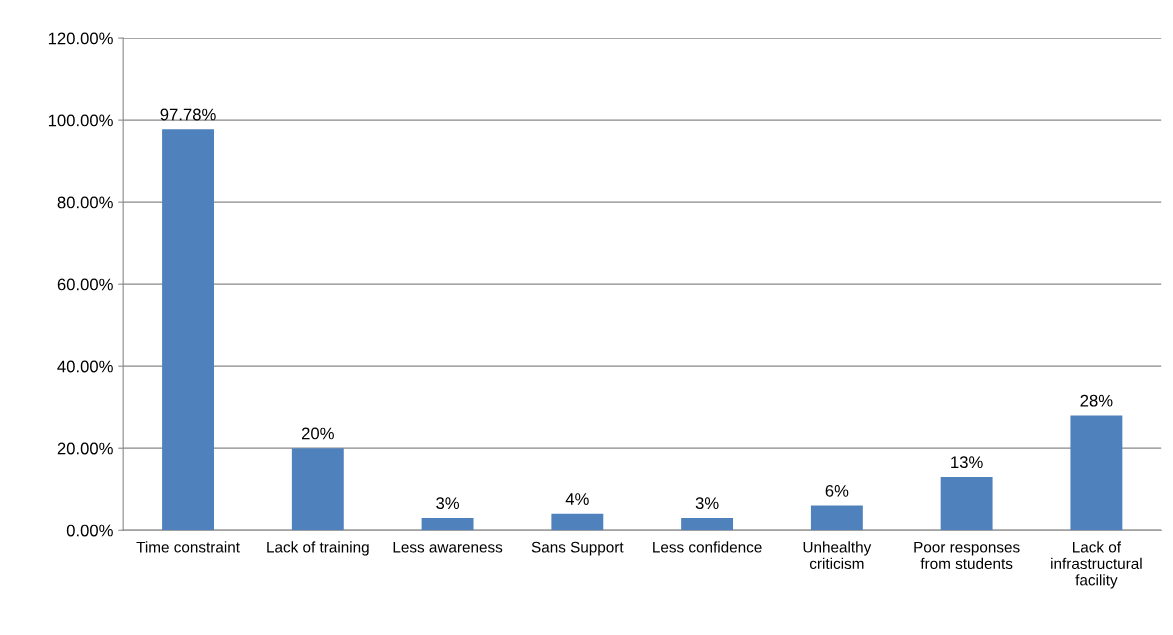  Describe the element at coordinates (317, 433) in the screenshot. I see `data-label: 20%` at that location.